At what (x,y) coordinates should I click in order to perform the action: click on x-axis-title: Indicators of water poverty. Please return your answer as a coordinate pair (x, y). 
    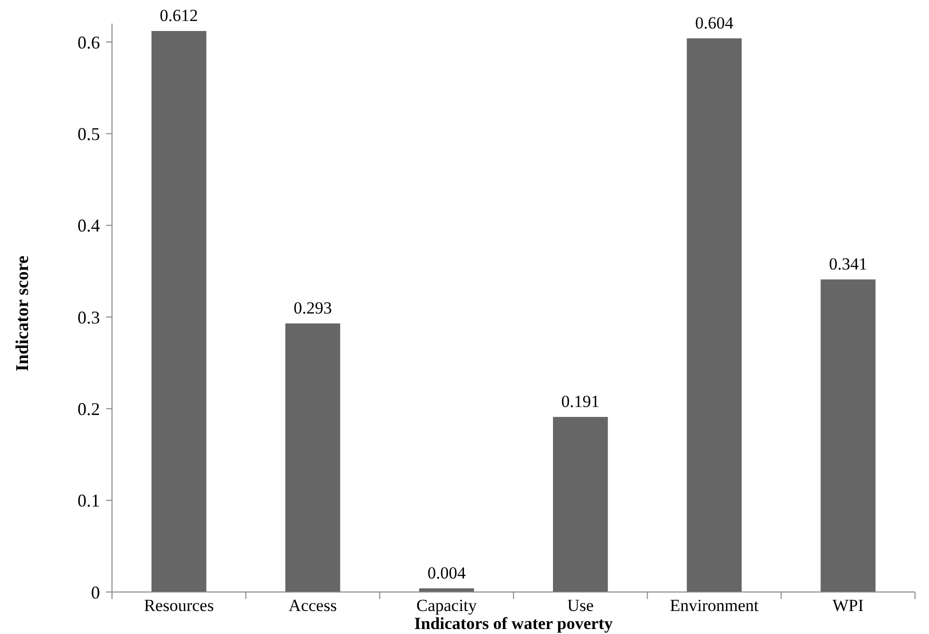
    Looking at the image, I should click on (514, 623).